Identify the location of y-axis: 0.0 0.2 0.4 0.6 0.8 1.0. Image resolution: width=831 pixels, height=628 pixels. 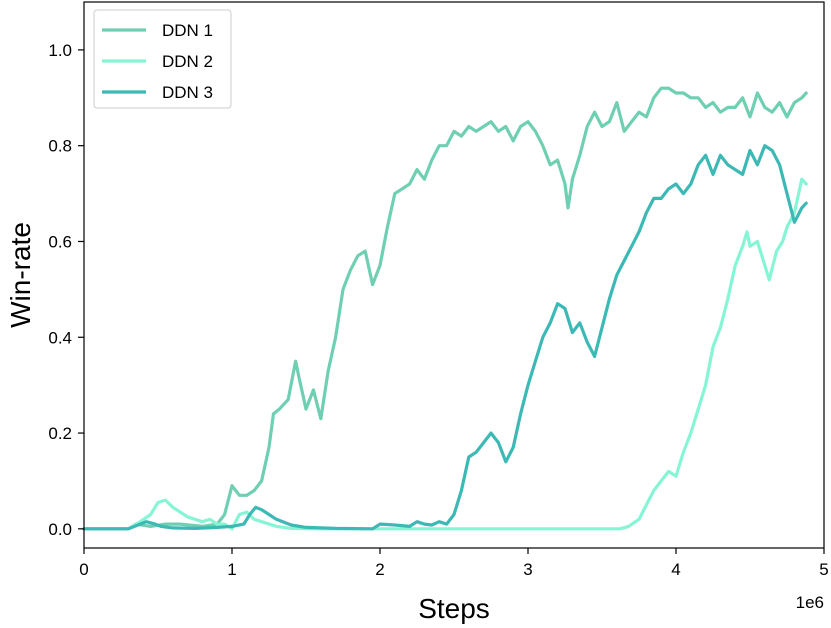
(66, 290).